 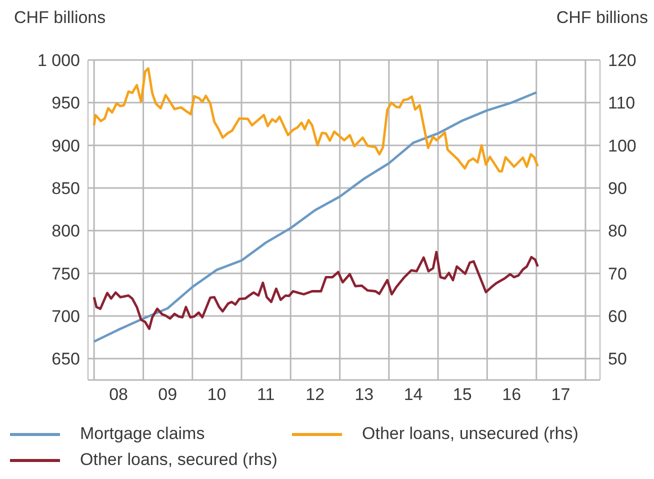 What do you see at coordinates (168, 394) in the screenshot?
I see `x-tick-label: 09` at bounding box center [168, 394].